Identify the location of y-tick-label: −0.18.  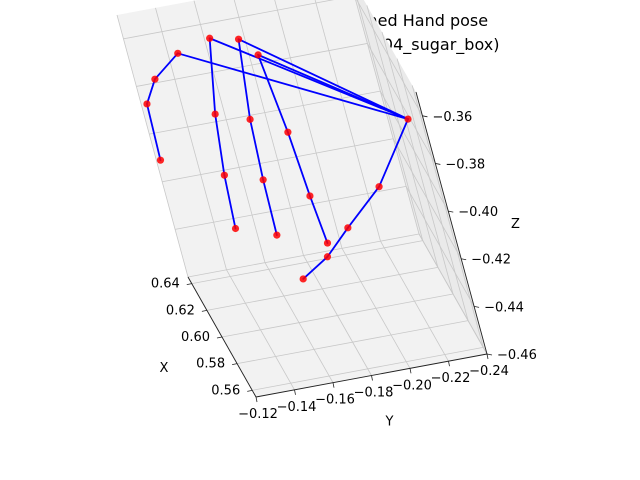
(374, 393).